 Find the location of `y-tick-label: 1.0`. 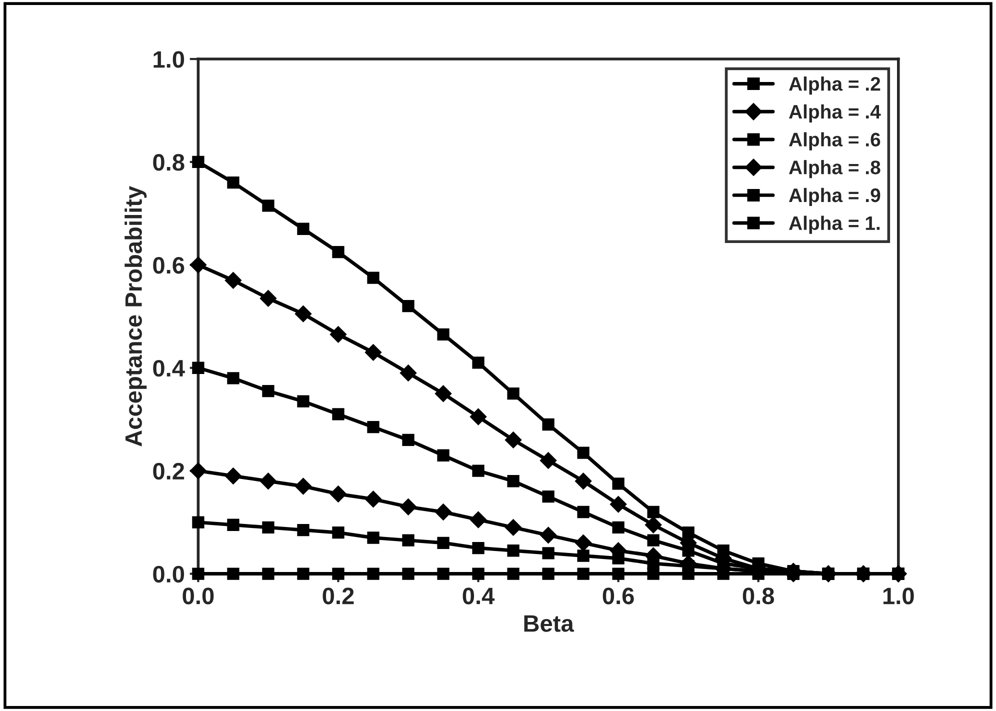

y-tick-label: 1.0 is located at coordinates (169, 59).